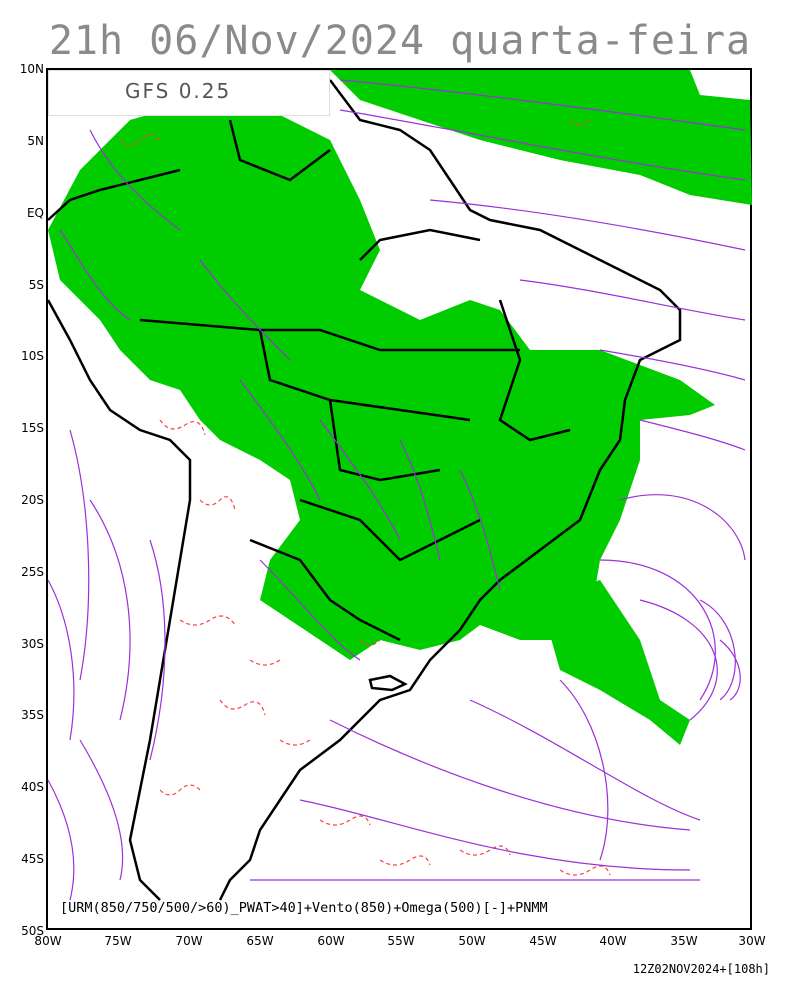  I want to click on lat-label: 45S, so click(32, 859).